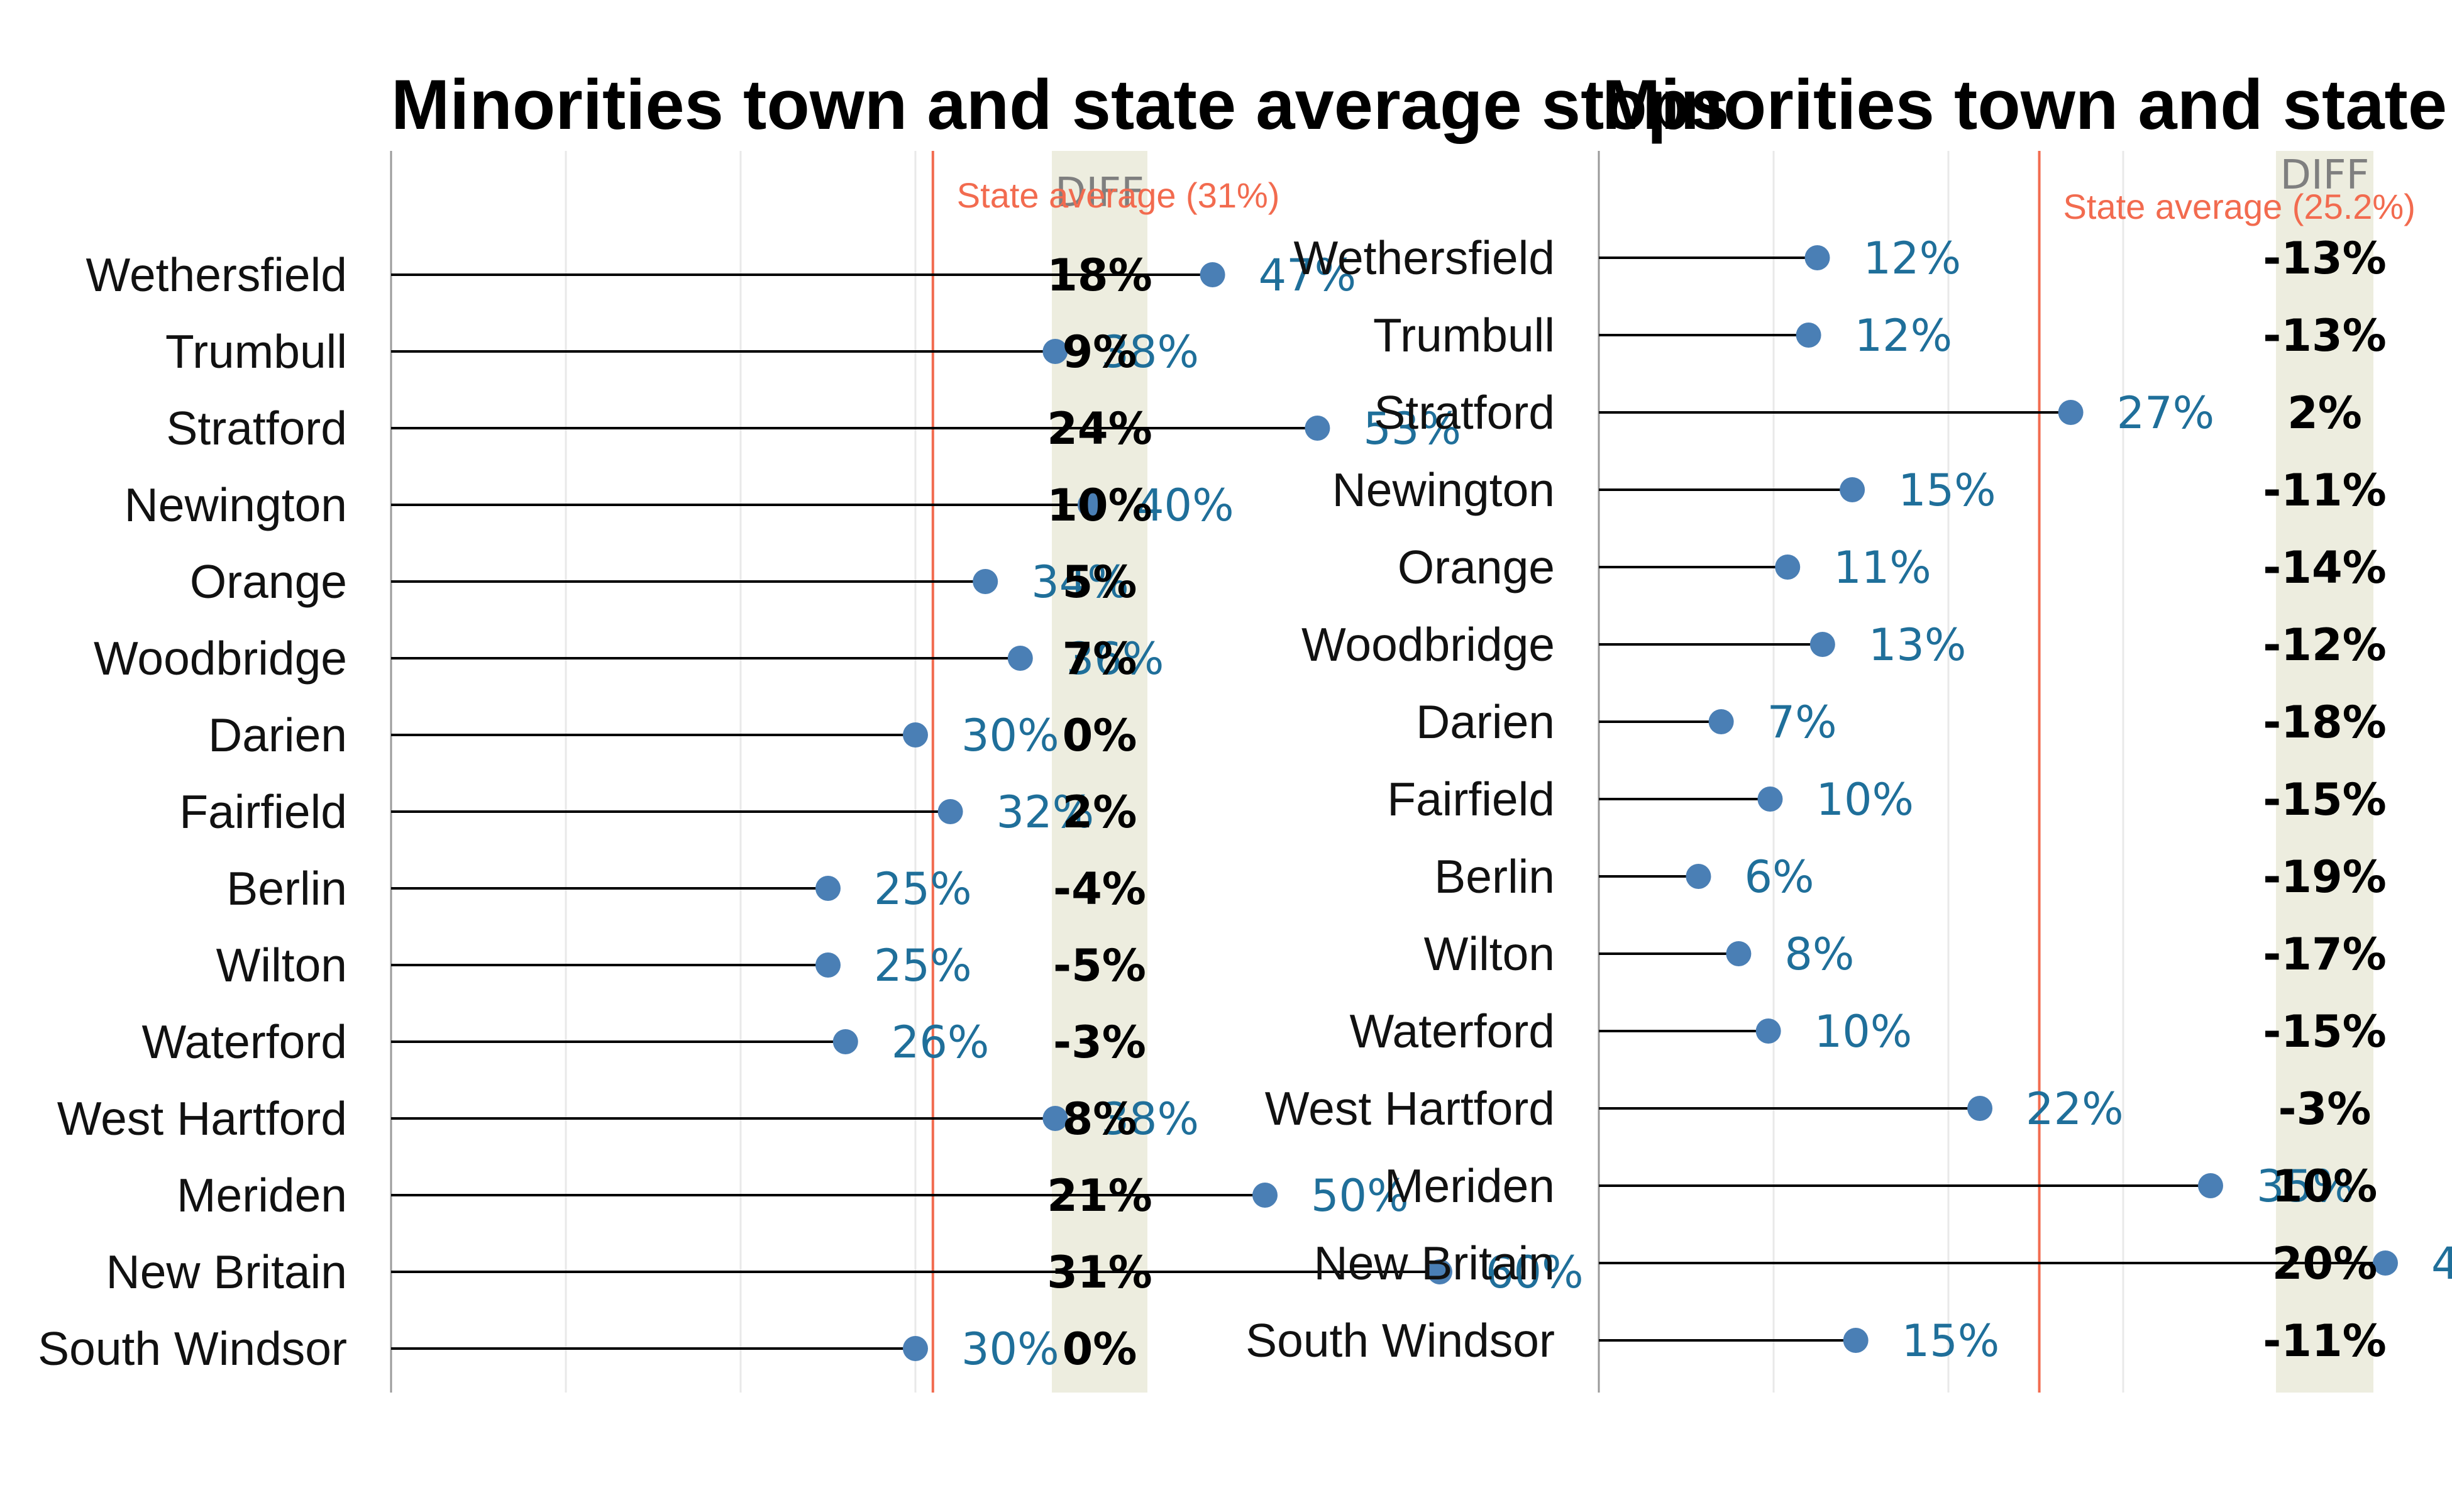 The height and width of the screenshot is (1512, 2452). What do you see at coordinates (2441, 1263) in the screenshot?
I see `data-label: 45%` at bounding box center [2441, 1263].